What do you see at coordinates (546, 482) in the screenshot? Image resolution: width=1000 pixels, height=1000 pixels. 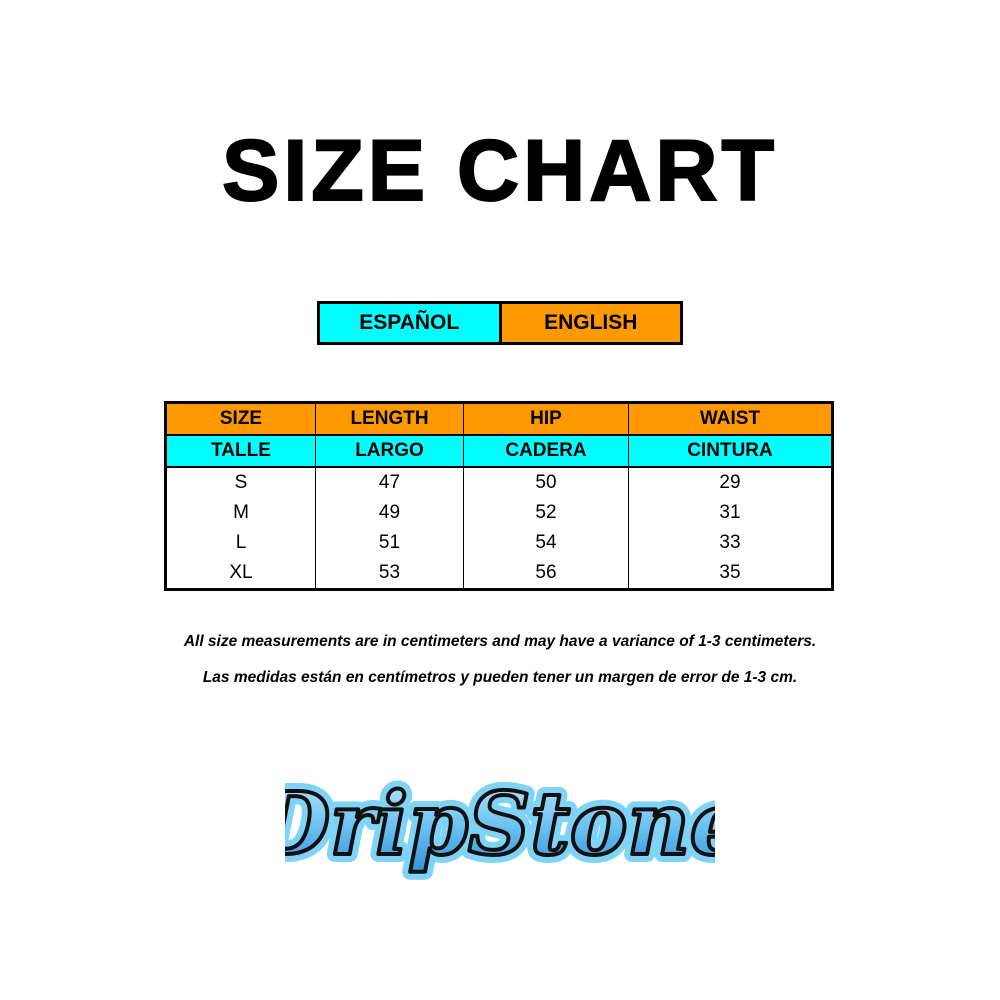 I see `table-cell: 50` at bounding box center [546, 482].